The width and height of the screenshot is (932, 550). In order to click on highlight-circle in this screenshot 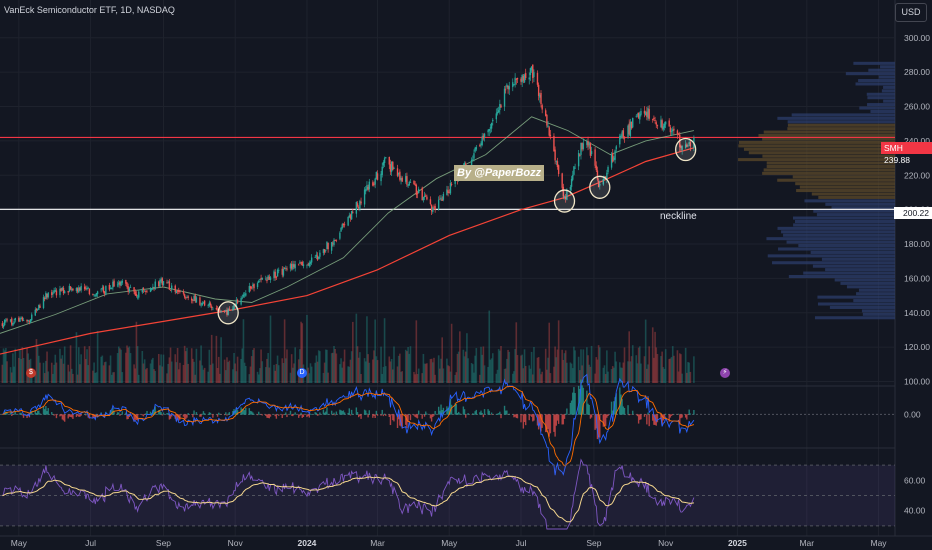, I will do `click(228, 313)`.